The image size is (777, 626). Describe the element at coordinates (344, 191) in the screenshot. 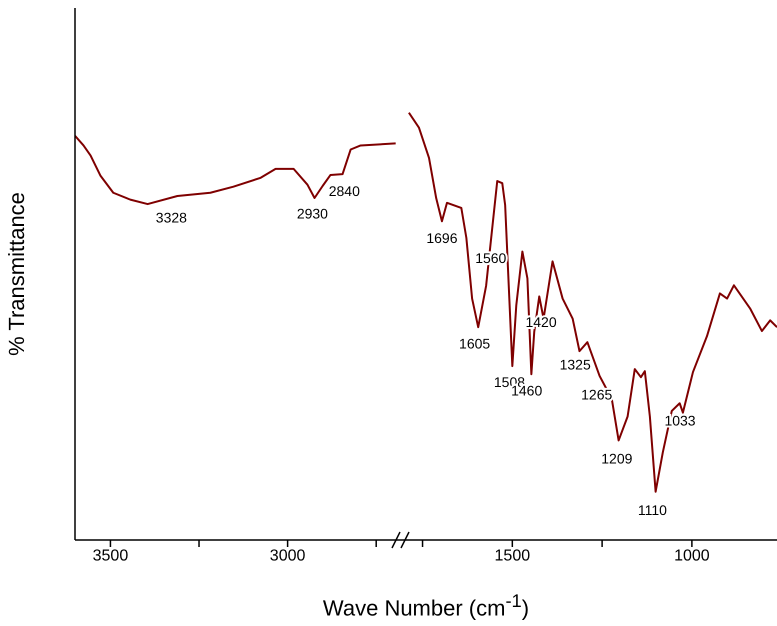

I see `annotation: 2840` at that location.